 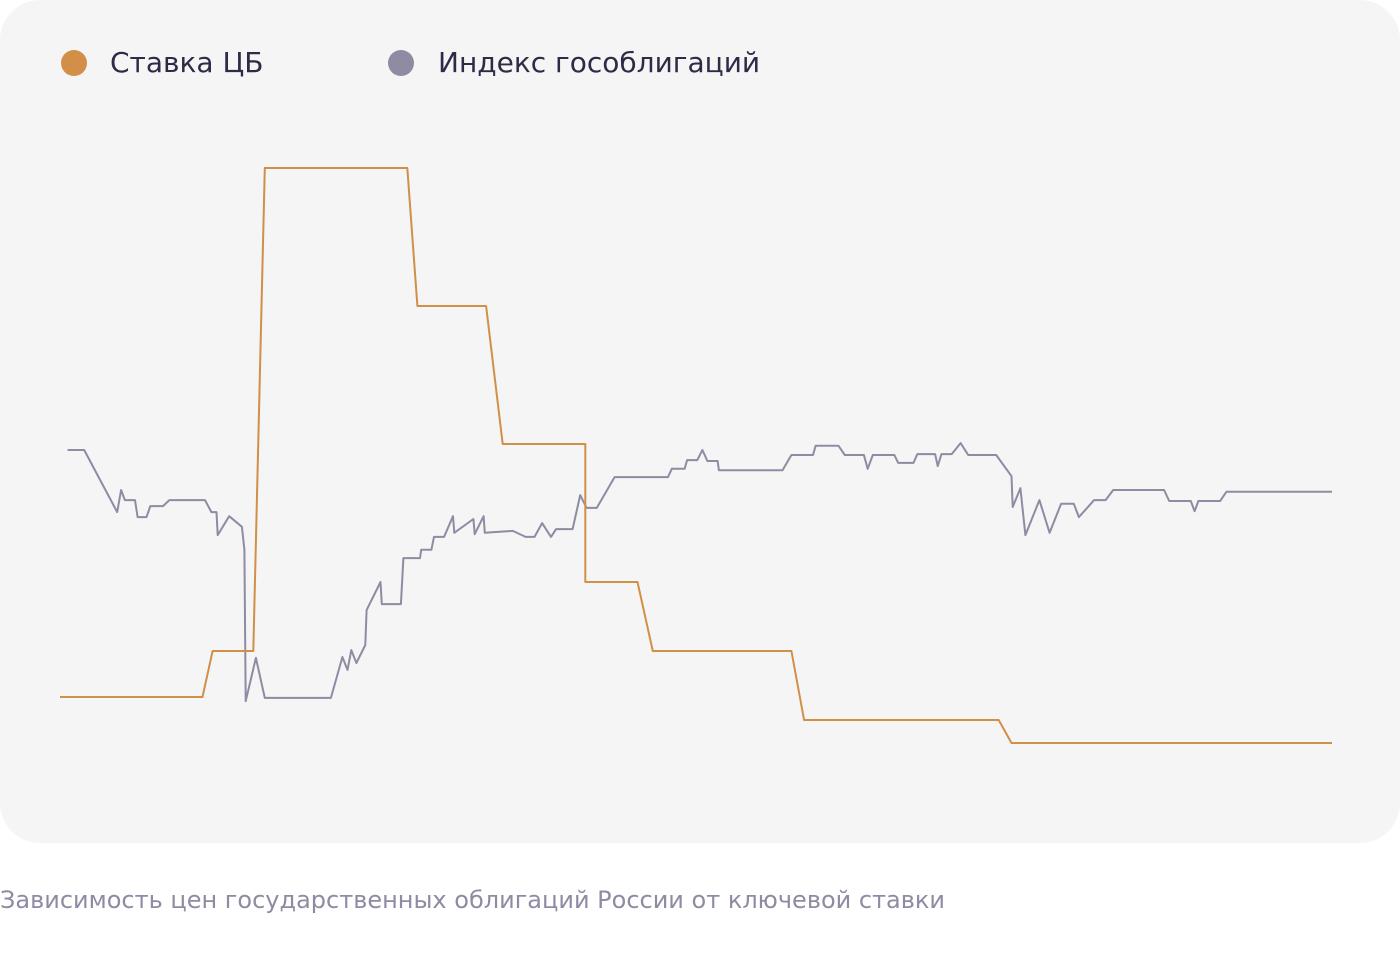 What do you see at coordinates (186, 62) in the screenshot?
I see `legend-label: Ставка ЦБ` at bounding box center [186, 62].